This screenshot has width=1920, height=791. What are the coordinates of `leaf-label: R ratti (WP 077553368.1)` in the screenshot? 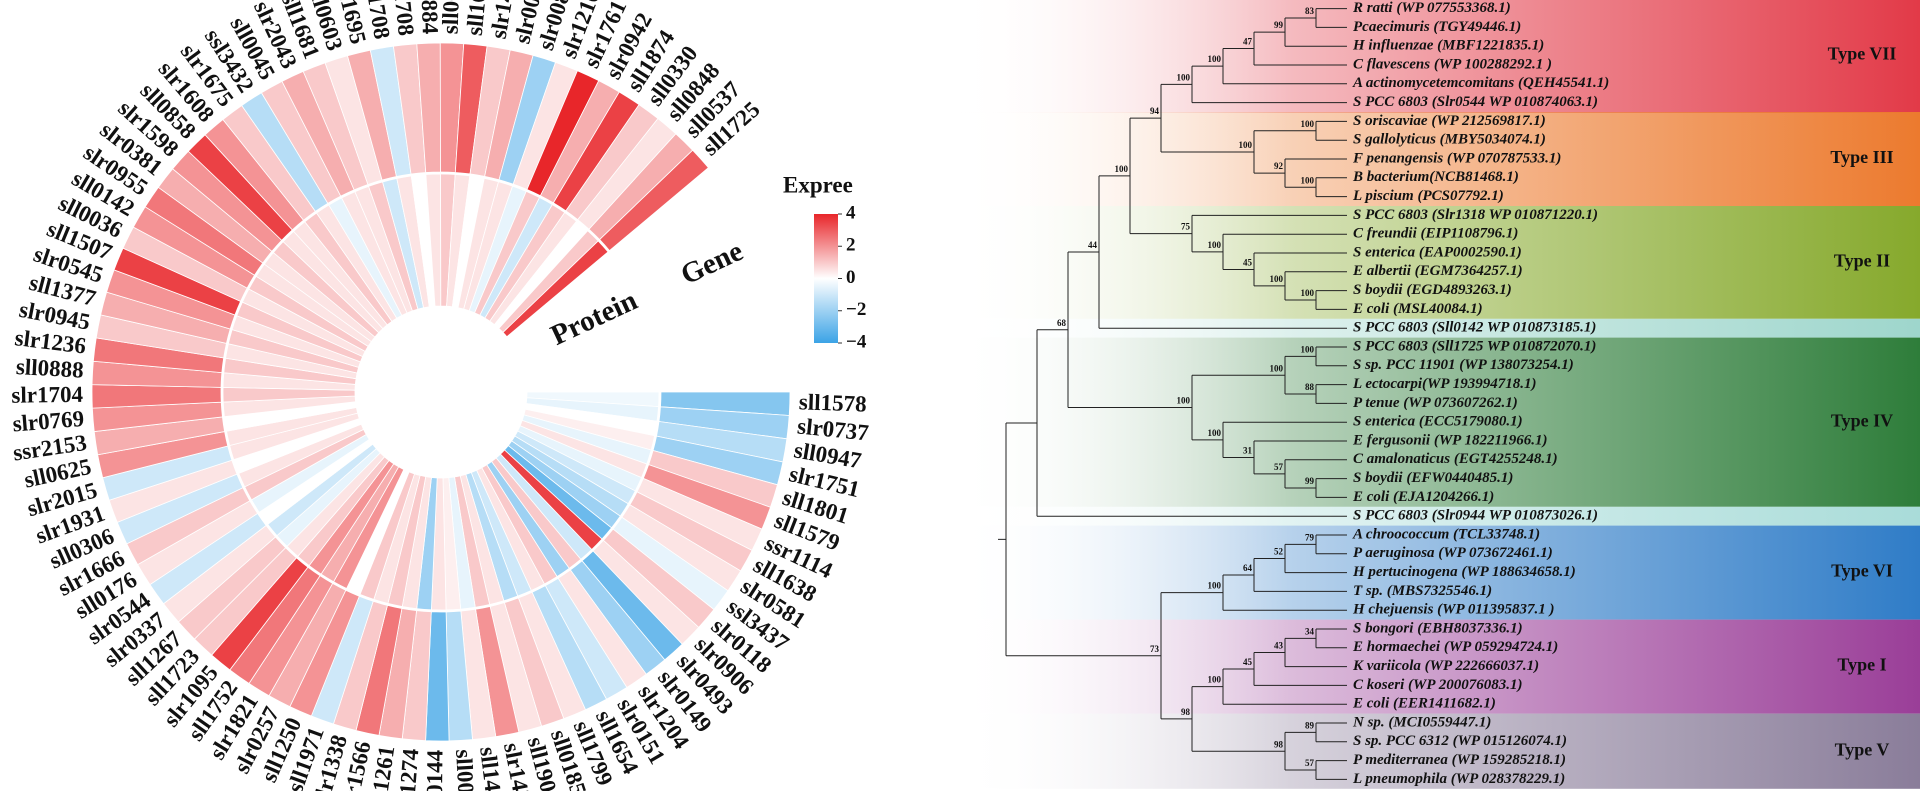 It's located at (1431, 8).